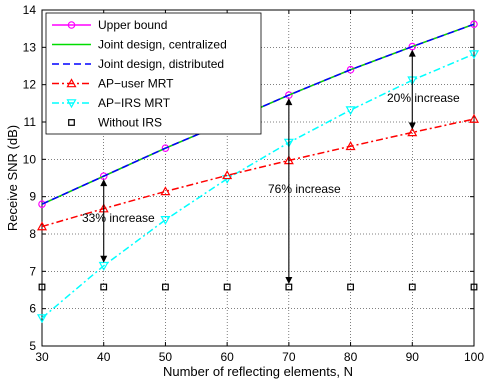  I want to click on annotation-label: 33% increase, so click(118, 218).